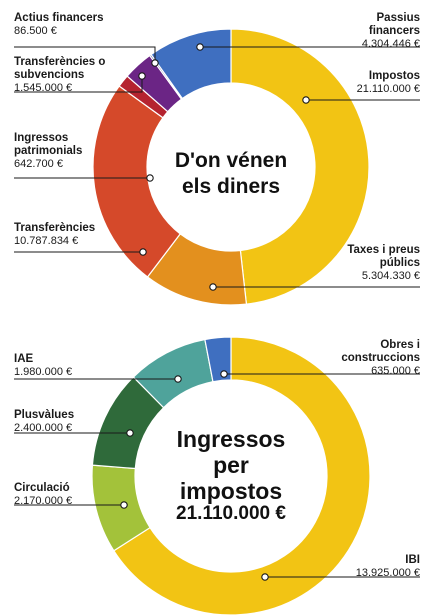  Describe the element at coordinates (400, 263) in the screenshot. I see `slice-name-label: públics` at that location.